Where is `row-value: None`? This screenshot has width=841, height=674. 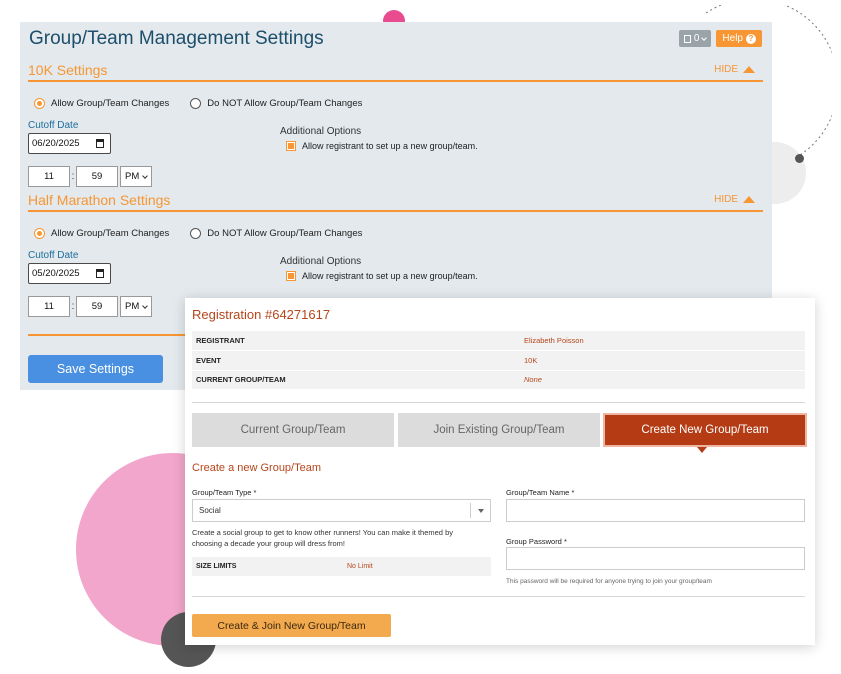 row-value: None is located at coordinates (661, 380).